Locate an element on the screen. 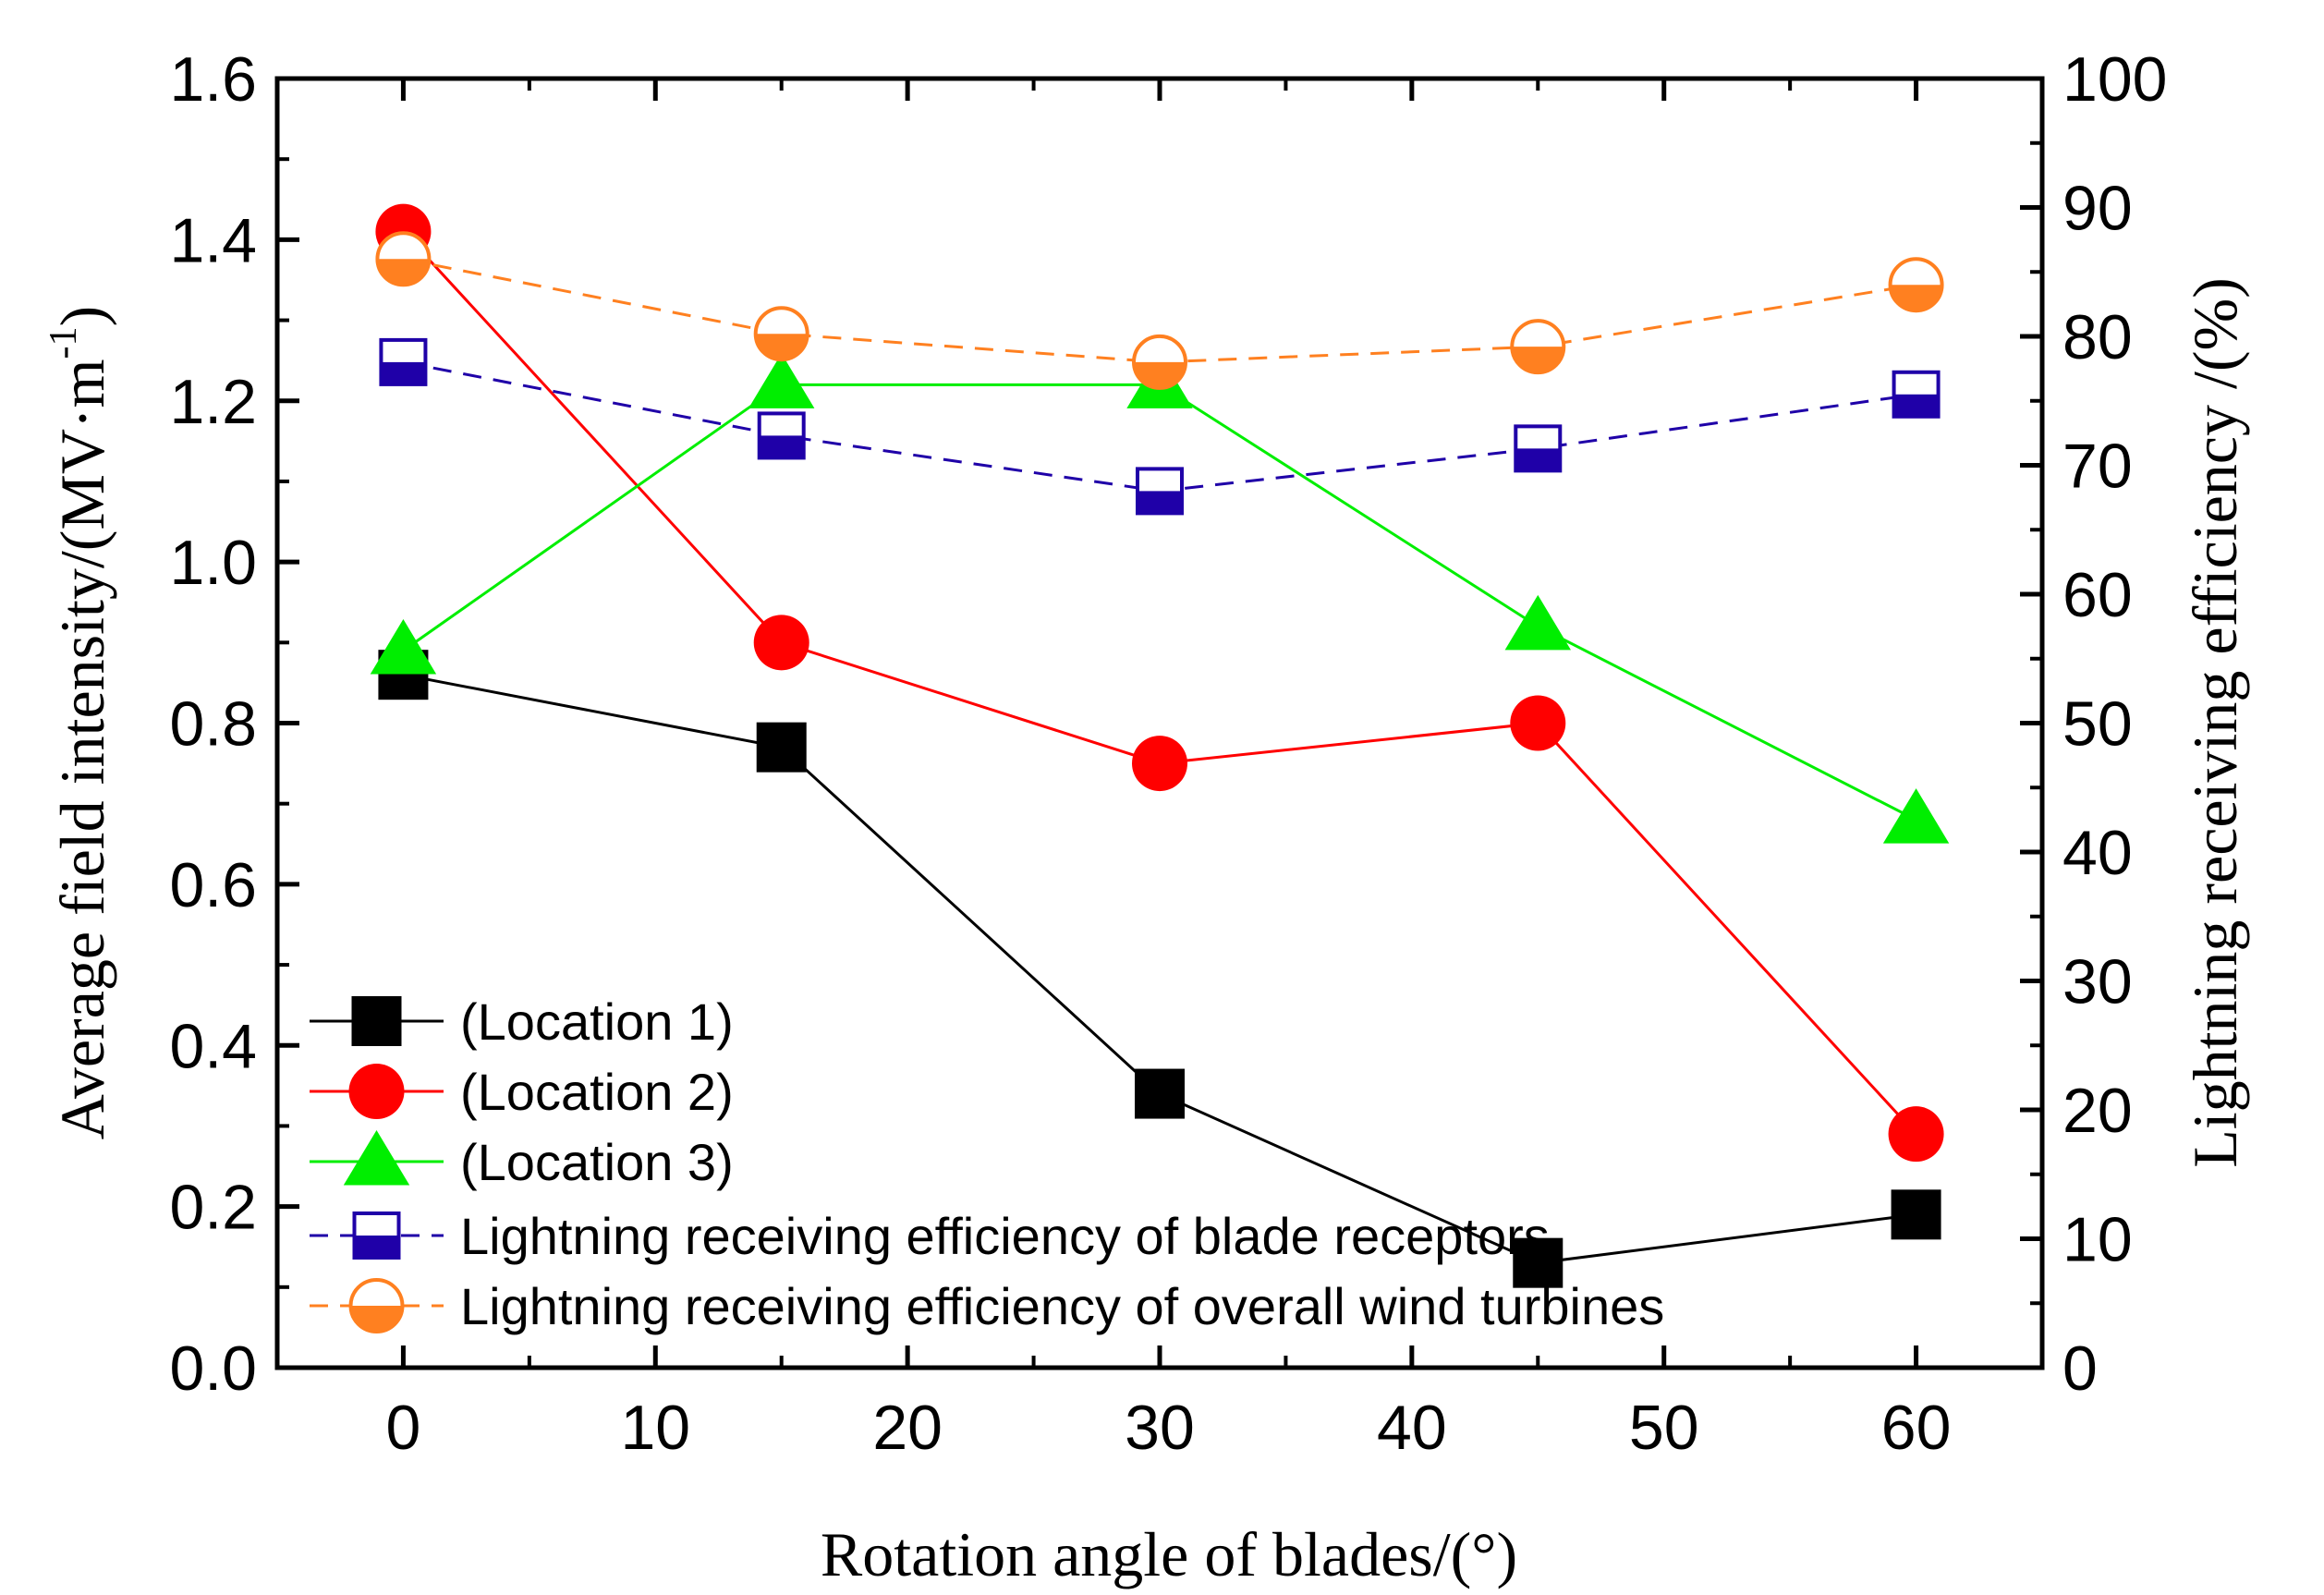  y-right-axis-ticks: 0 10 20 30 40 50 60 70 80 90 100 is located at coordinates (2093, 724).